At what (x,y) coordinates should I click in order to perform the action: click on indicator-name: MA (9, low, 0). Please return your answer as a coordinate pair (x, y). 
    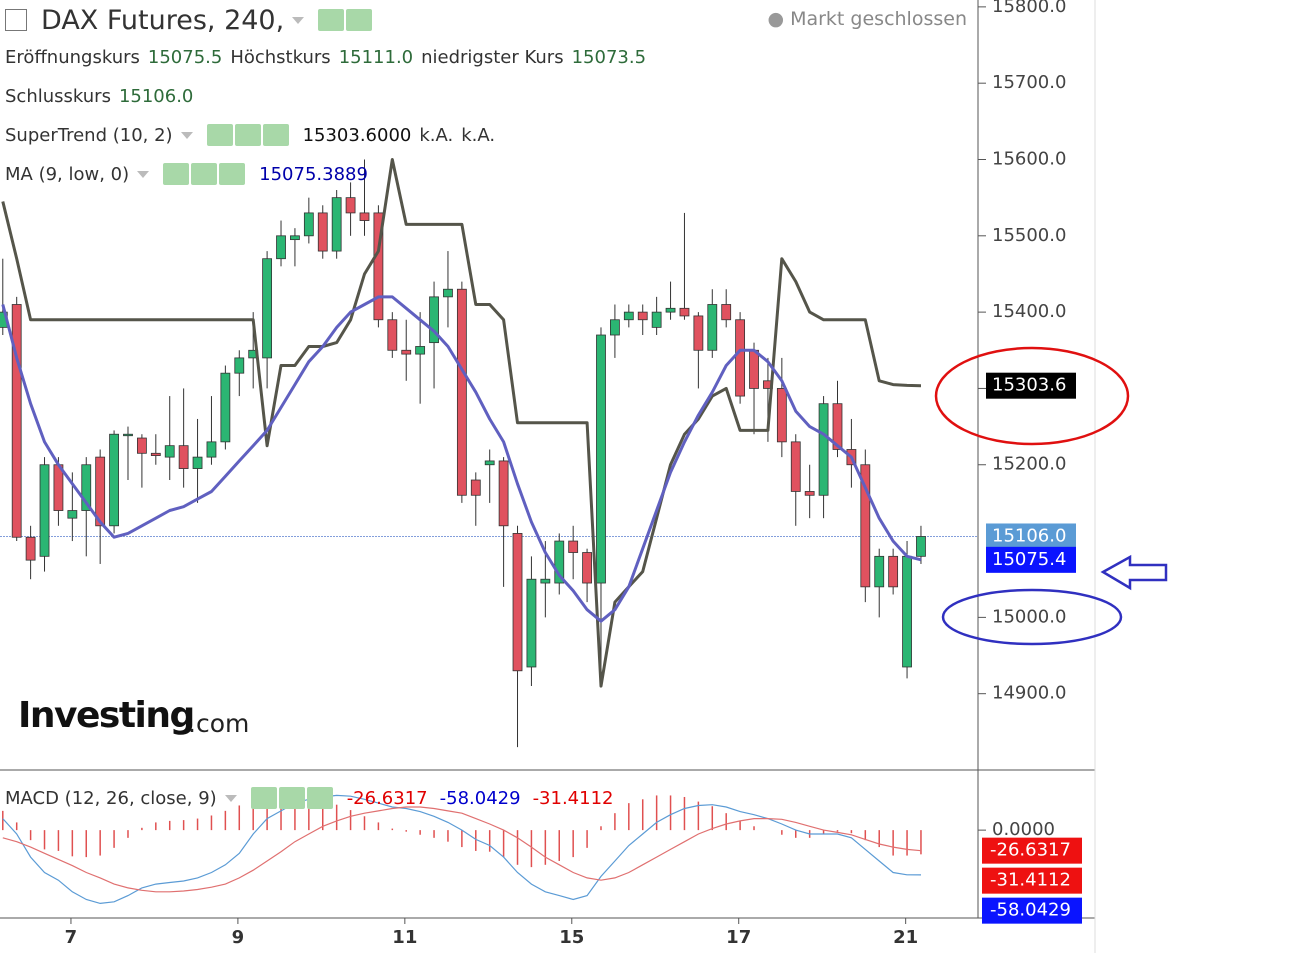
    Looking at the image, I should click on (67, 174).